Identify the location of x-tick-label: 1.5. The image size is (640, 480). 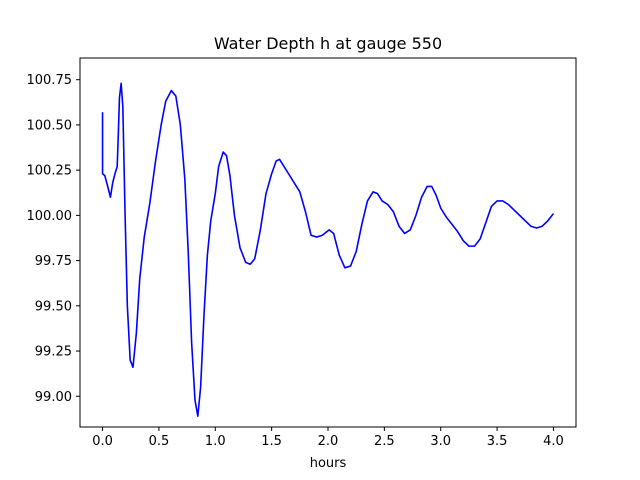
(271, 441).